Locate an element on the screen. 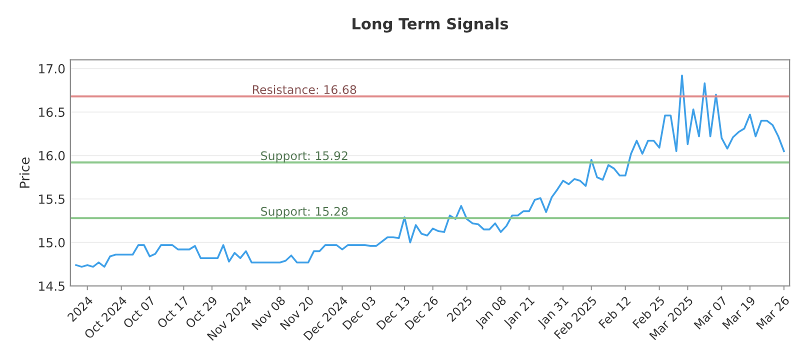 This screenshot has height=350, width=800. ref-line-label: Resistance: 16.68 is located at coordinates (304, 89).